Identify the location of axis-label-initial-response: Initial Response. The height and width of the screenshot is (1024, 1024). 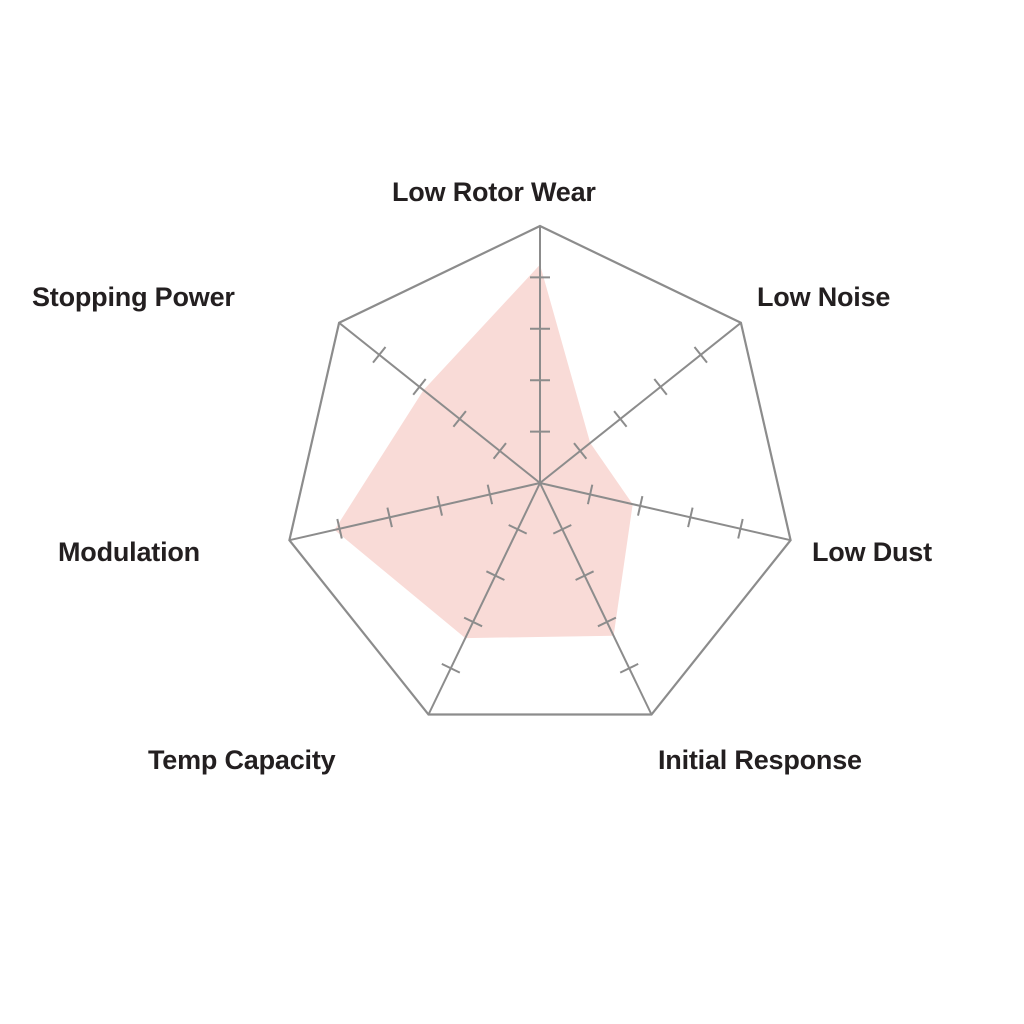
(760, 760).